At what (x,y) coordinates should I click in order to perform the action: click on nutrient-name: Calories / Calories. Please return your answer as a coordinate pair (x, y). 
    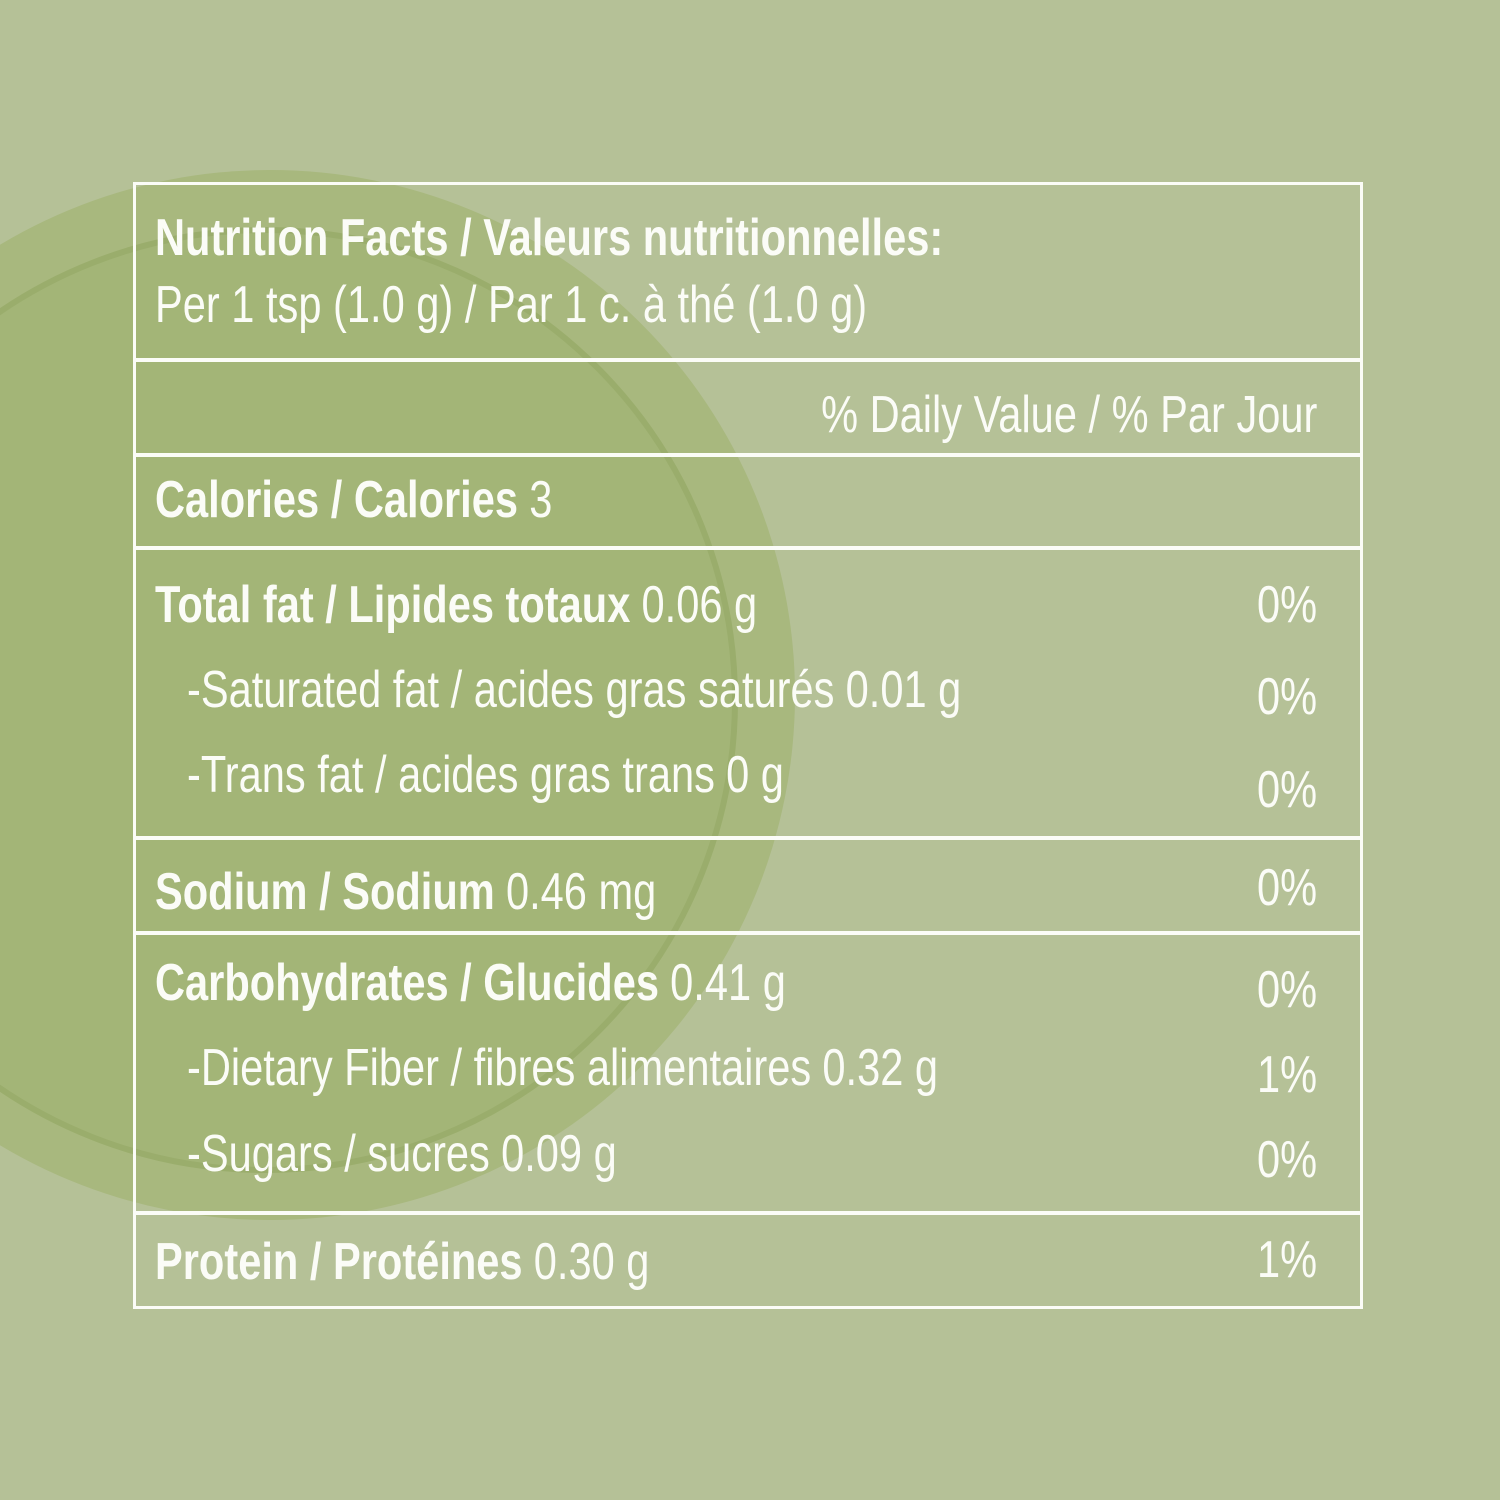
    Looking at the image, I should click on (337, 500).